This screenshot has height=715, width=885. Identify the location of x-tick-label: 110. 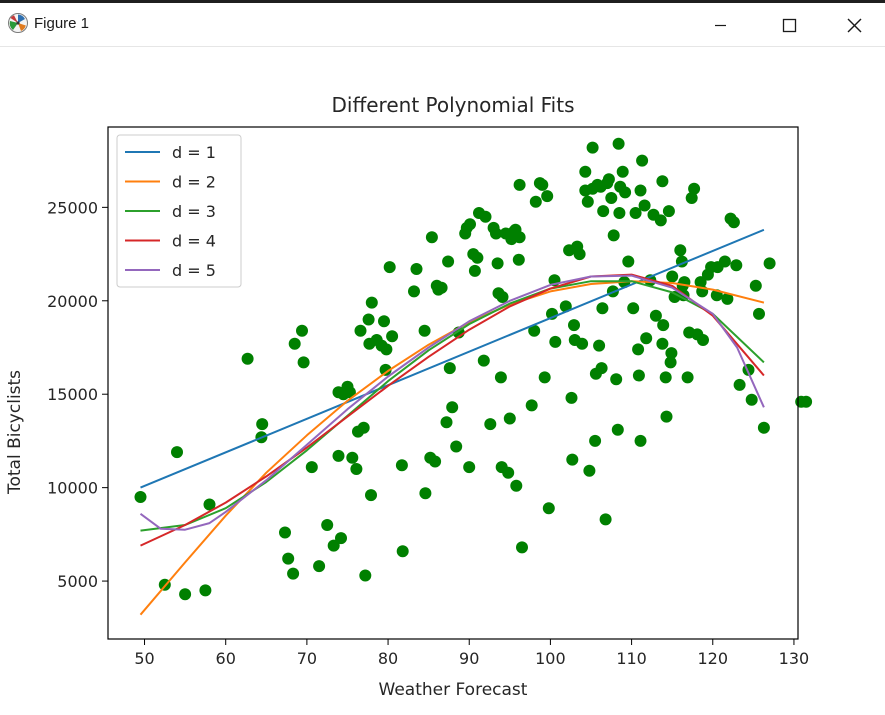
(631, 658).